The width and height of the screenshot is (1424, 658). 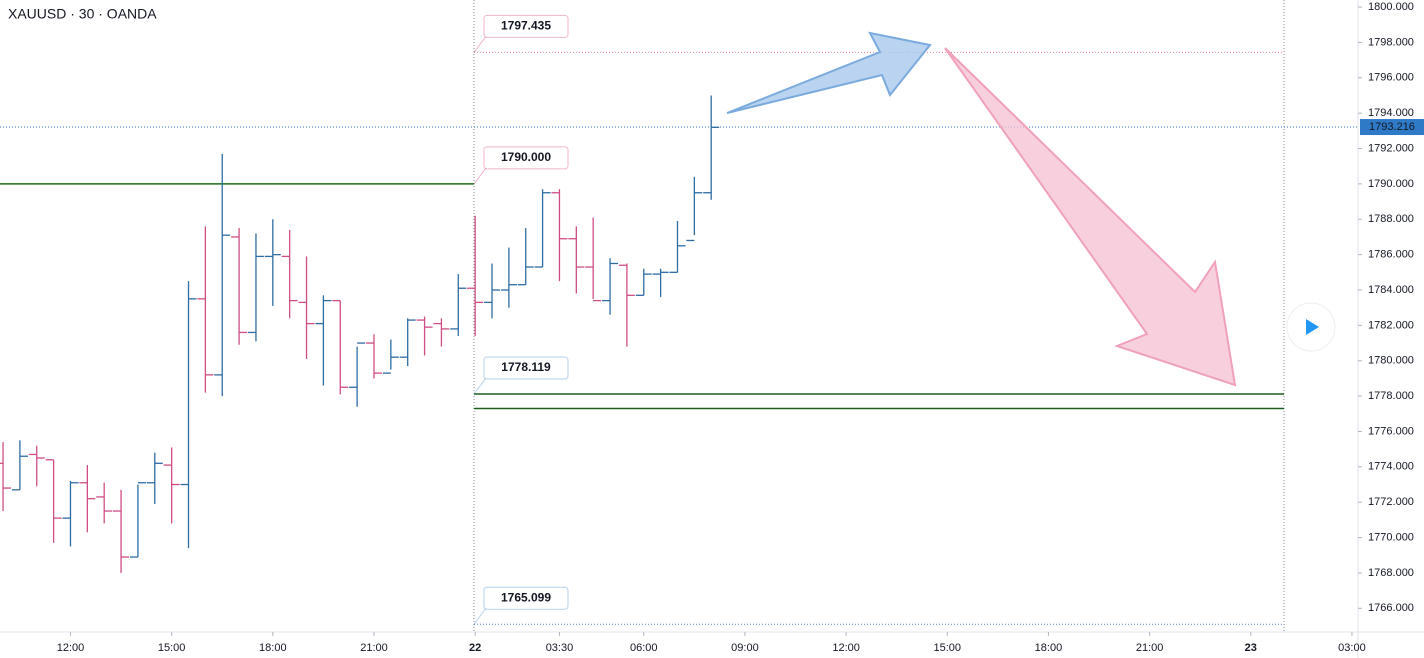 What do you see at coordinates (1391, 219) in the screenshot?
I see `y-tick-label: 1788.000` at bounding box center [1391, 219].